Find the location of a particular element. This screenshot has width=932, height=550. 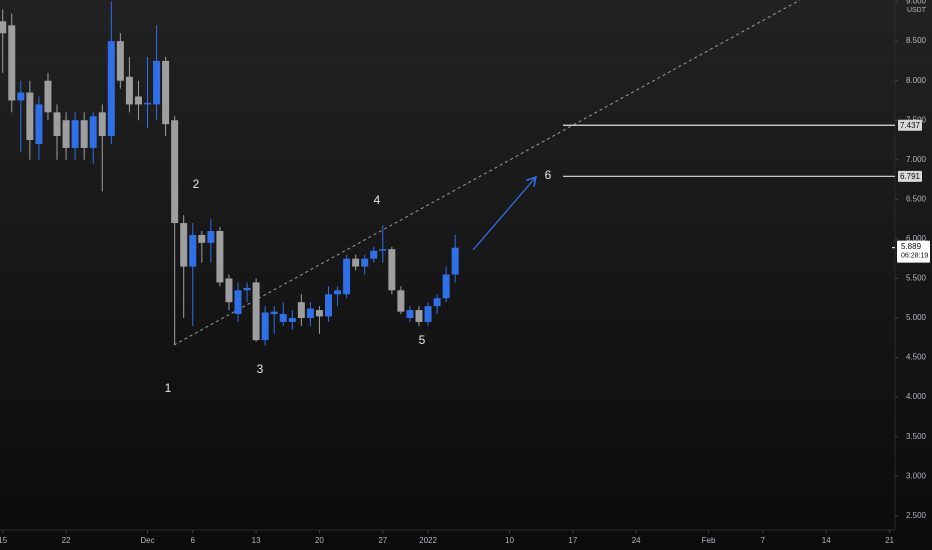

x-tick-label: 20 is located at coordinates (319, 540).